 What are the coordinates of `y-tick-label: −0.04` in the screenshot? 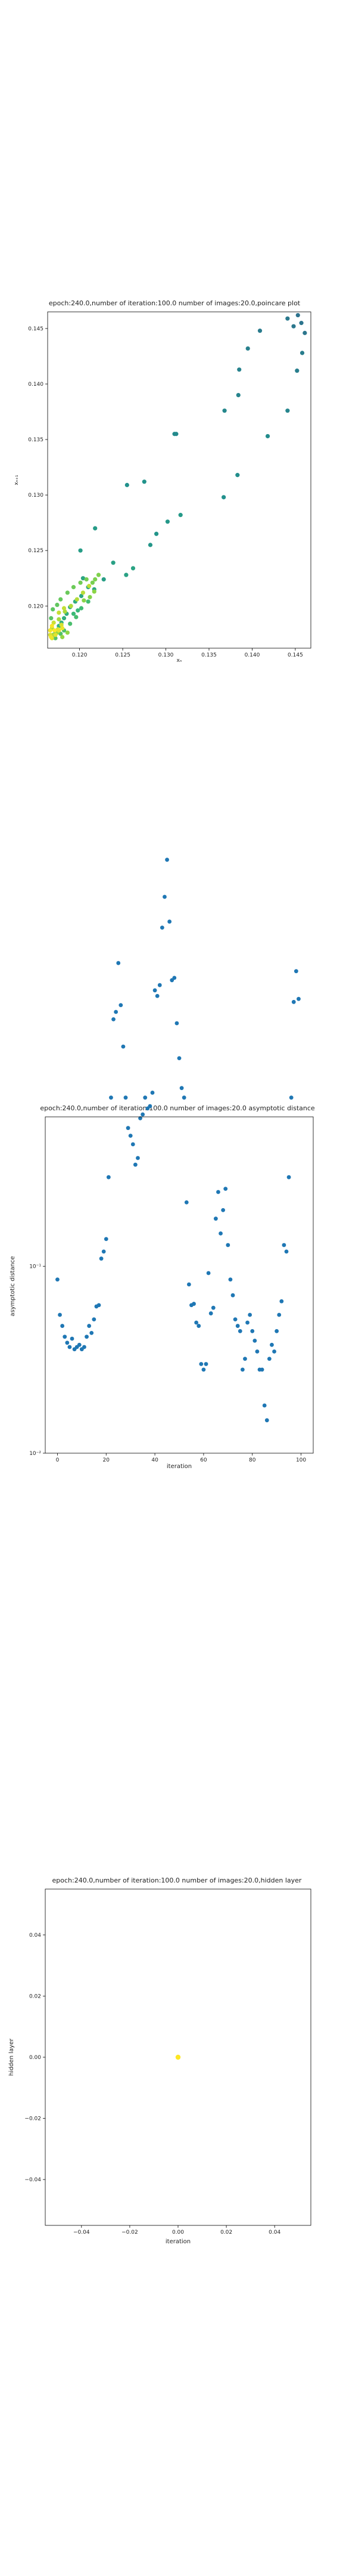 It's located at (33, 2180).